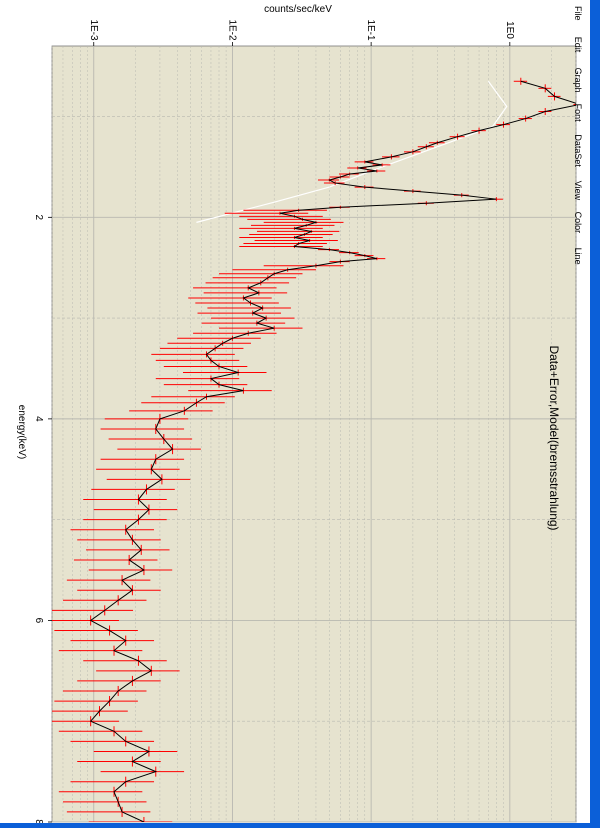 Image resolution: width=600 pixels, height=828 pixels. Describe the element at coordinates (38, 621) in the screenshot. I see `x-tick-label: 6` at that location.